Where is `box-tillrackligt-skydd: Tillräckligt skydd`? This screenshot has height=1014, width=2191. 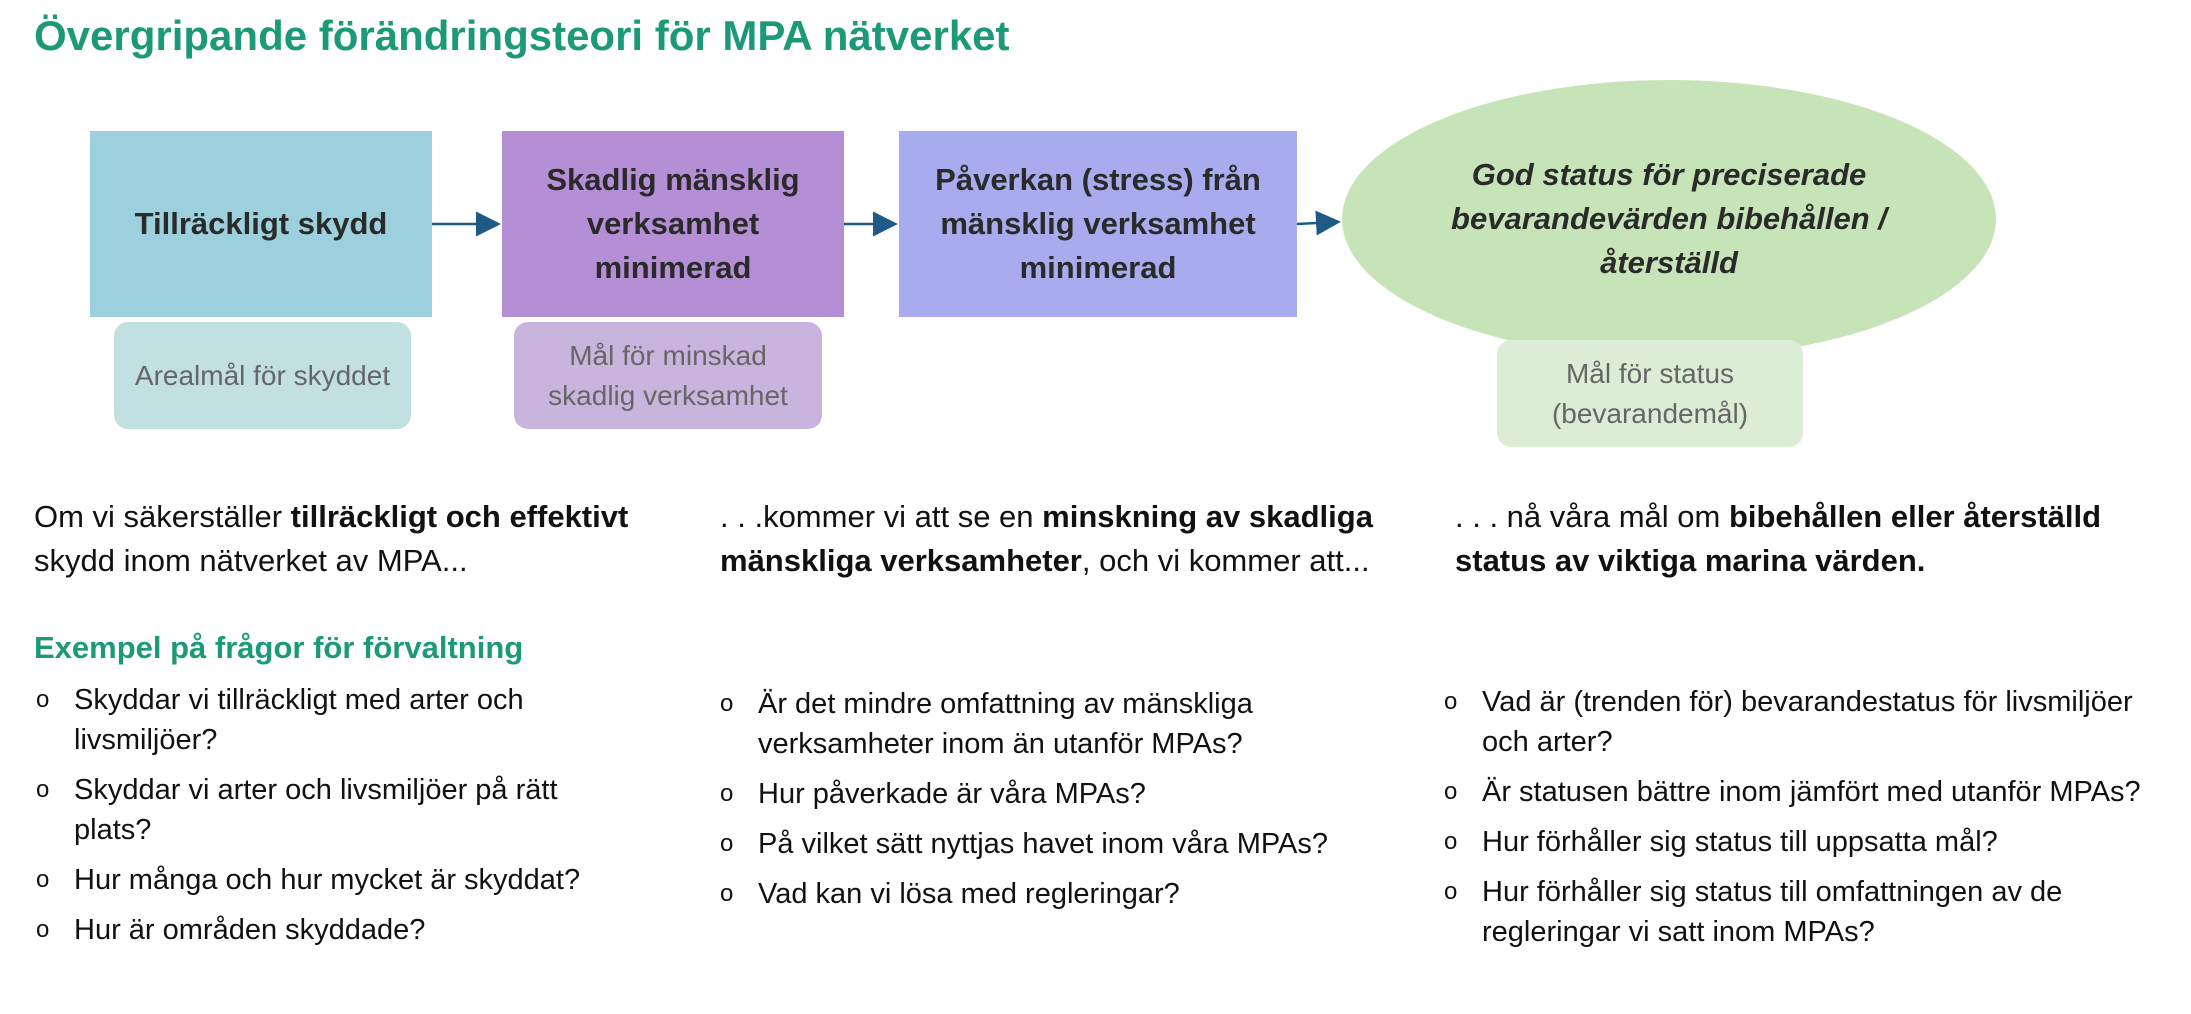 box-tillrackligt-skydd: Tillräckligt skydd is located at coordinates (261, 224).